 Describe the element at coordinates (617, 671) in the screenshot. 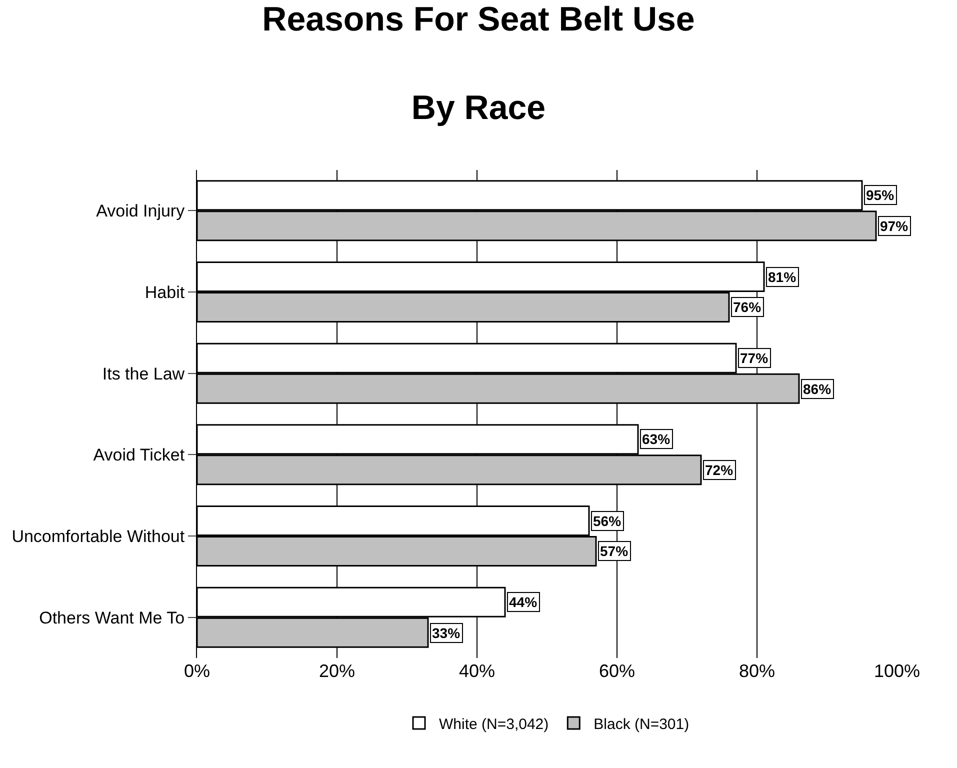

I see `x-tick-label: 60%` at that location.